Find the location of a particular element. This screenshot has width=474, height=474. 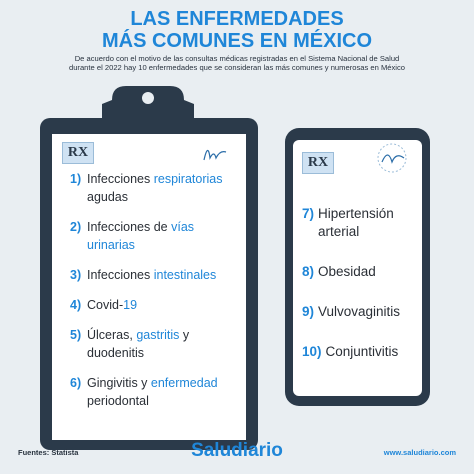

title: LAS ENFERMEDADES MÁS COMUNES EN MÉXICO is located at coordinates (237, 30).